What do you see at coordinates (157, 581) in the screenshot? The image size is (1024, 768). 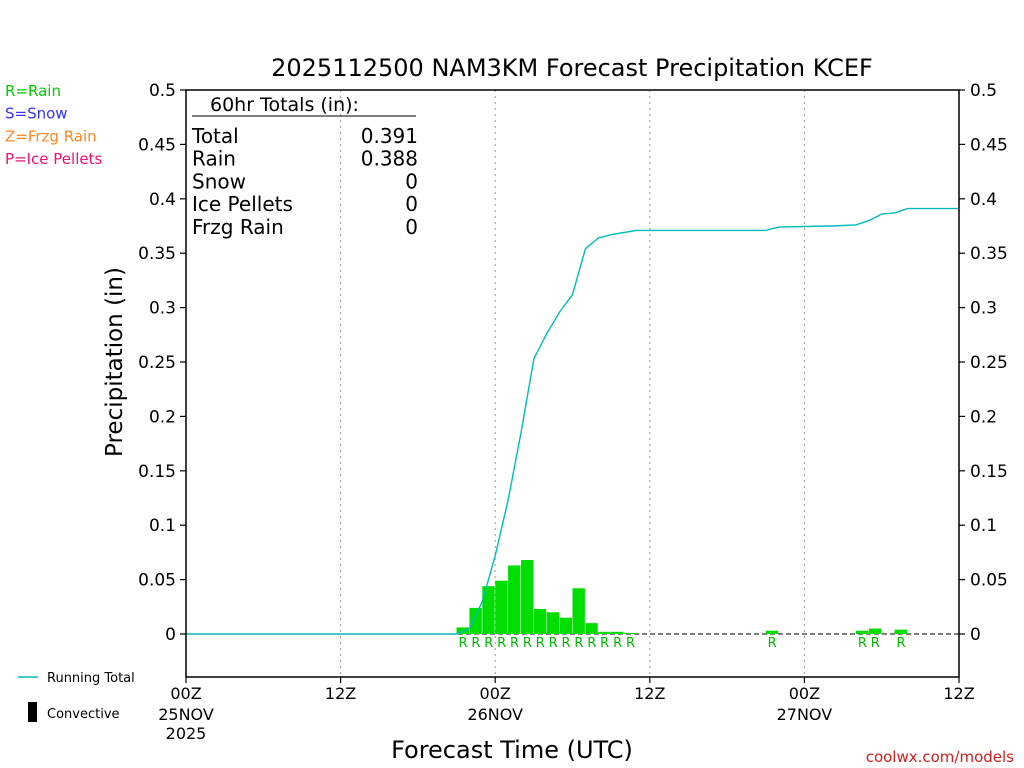 I see `y-tick-label-left: 0.05` at bounding box center [157, 581].